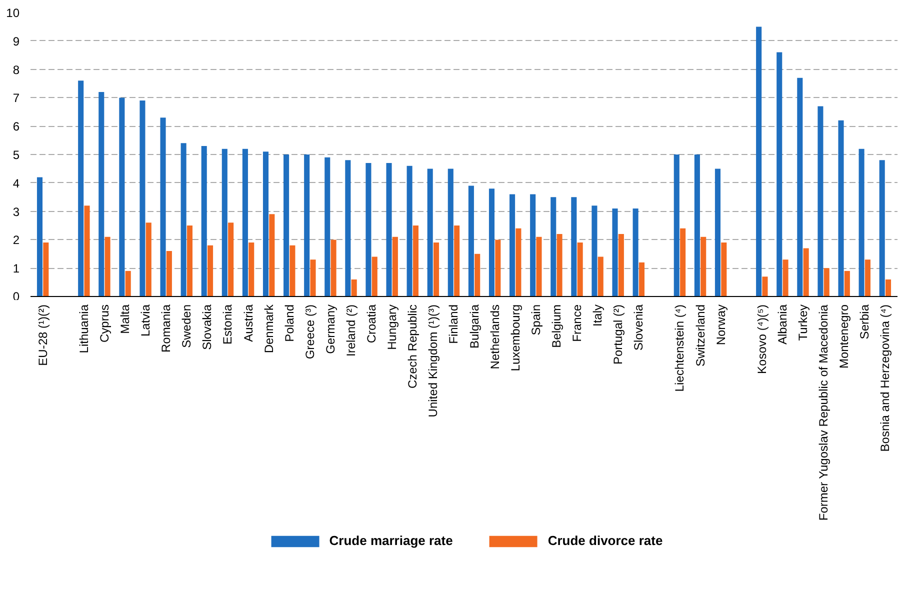 The height and width of the screenshot is (600, 909). What do you see at coordinates (392, 327) in the screenshot?
I see `x-tick-label: Hungary` at bounding box center [392, 327].